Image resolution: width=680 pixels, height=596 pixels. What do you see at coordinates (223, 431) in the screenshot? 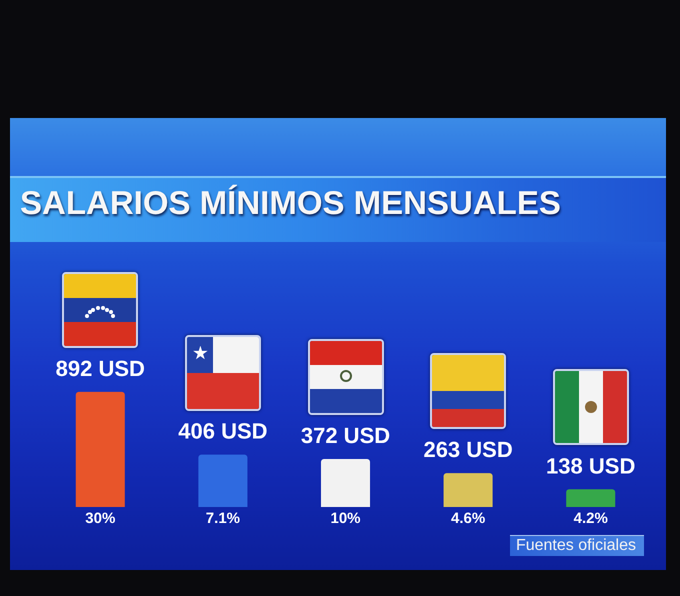
I see `data-label: 406 USD` at bounding box center [223, 431].